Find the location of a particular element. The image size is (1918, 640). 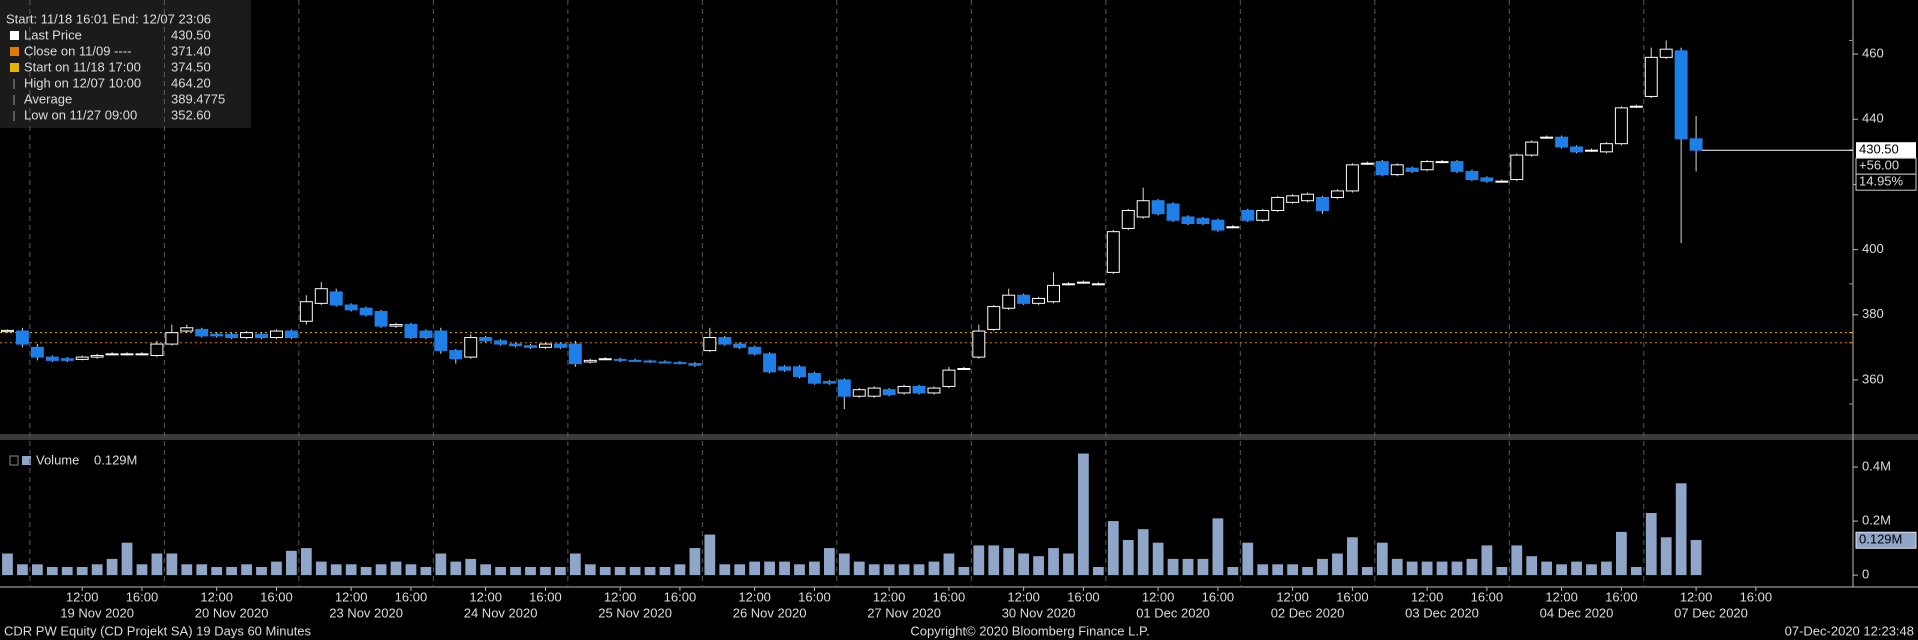

legend-value: 352.60 is located at coordinates (191, 114).